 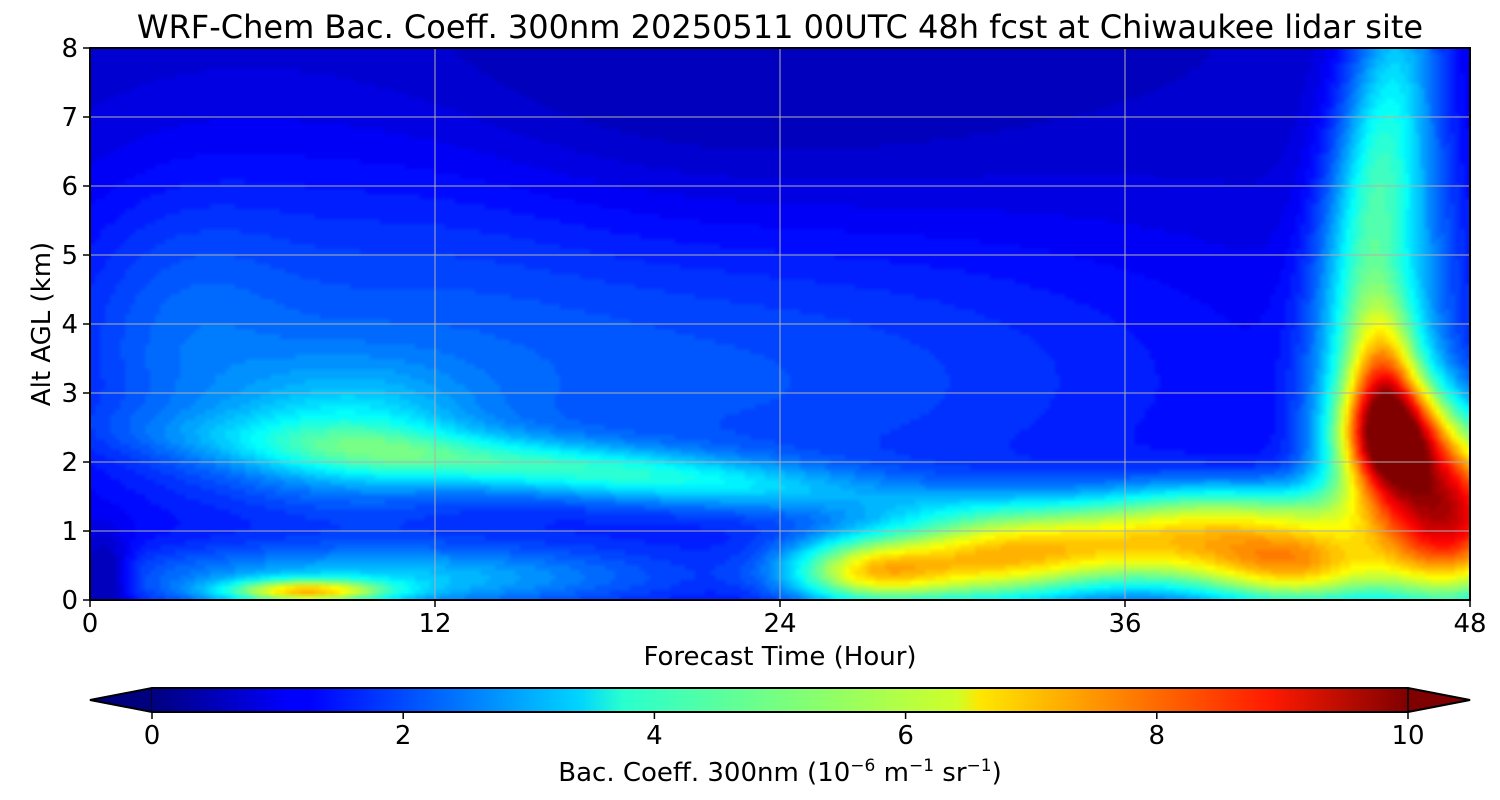 What do you see at coordinates (69, 325) in the screenshot?
I see `y-tick-label: 4` at bounding box center [69, 325].